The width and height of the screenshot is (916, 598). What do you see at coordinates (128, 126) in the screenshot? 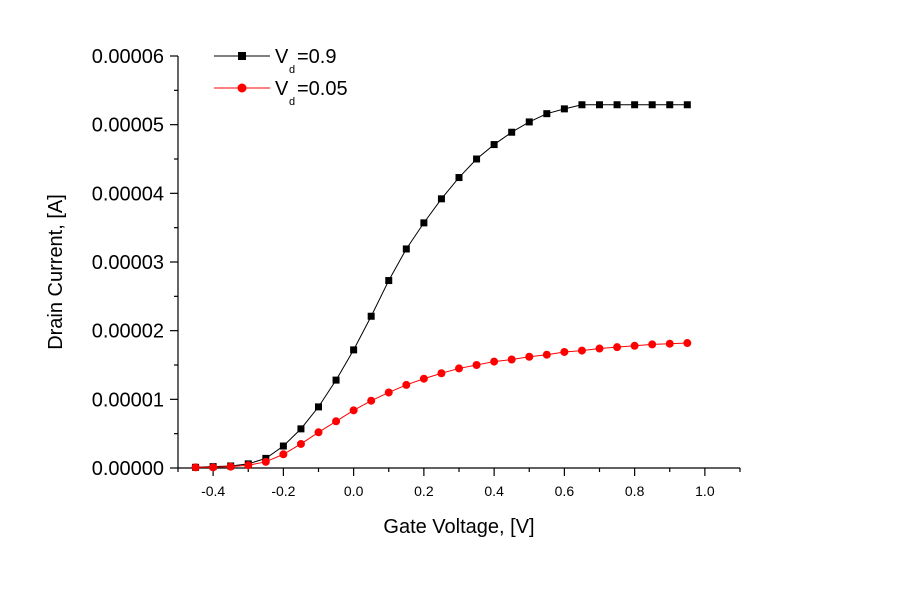
I see `y-tick-label: 0.00005` at bounding box center [128, 126].